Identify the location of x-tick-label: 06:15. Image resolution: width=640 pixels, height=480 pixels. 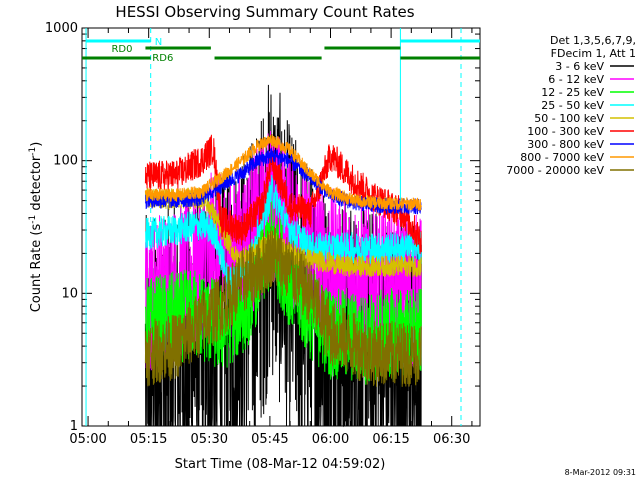
(390, 439).